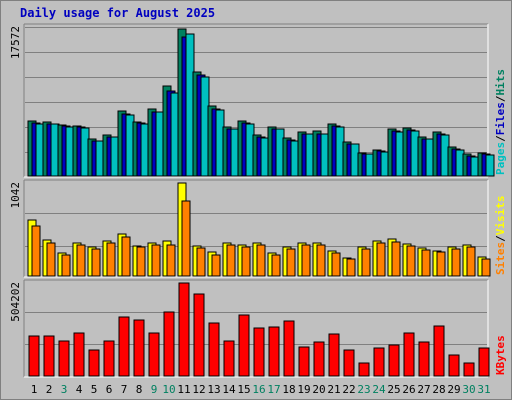 This screenshot has width=512, height=400. I want to click on x-tick-label-day-12: 12, so click(198, 389).